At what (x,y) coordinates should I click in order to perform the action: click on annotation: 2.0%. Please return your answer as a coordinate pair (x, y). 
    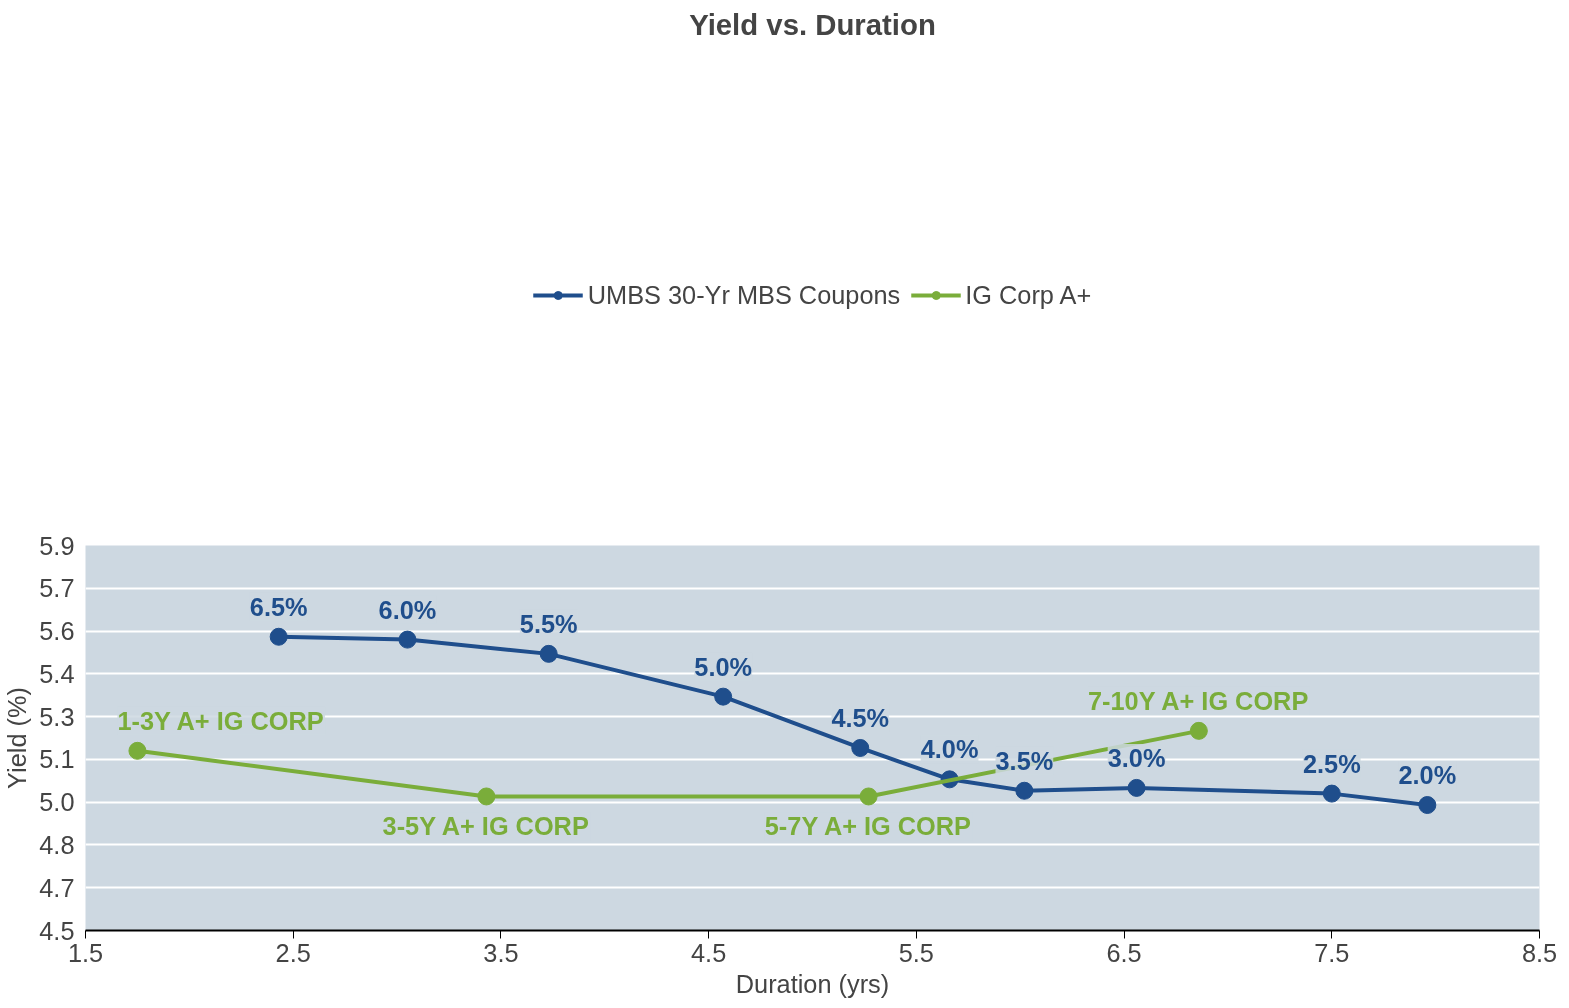
    Looking at the image, I should click on (1427, 775).